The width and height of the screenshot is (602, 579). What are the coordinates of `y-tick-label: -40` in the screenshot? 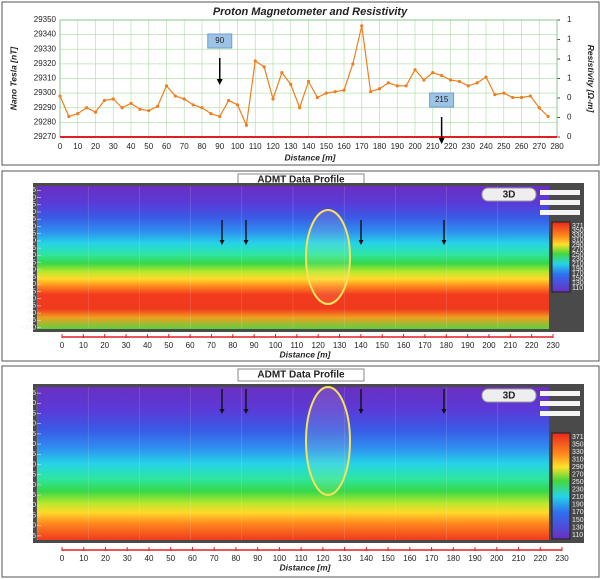 It's located at (31, 241).